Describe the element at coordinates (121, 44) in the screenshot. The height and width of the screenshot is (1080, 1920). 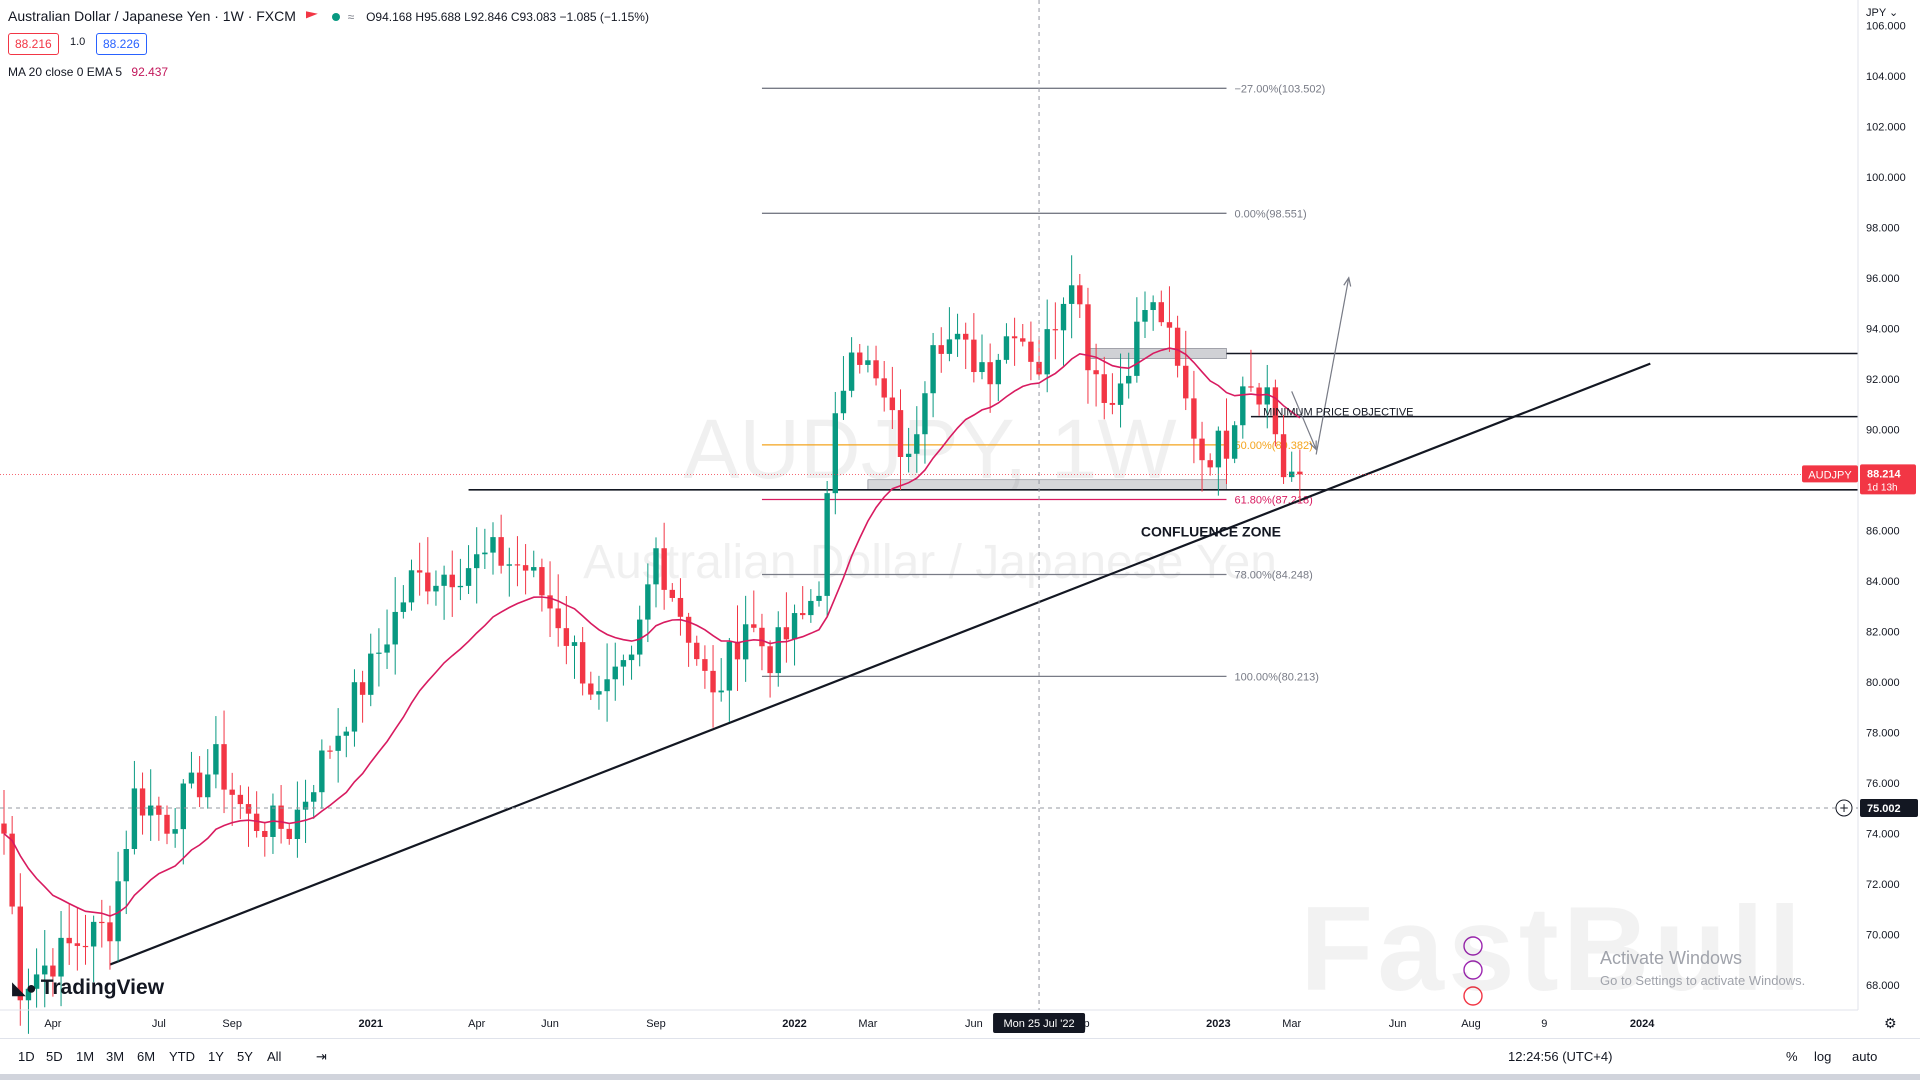
I see `buy-button: 88.226` at that location.